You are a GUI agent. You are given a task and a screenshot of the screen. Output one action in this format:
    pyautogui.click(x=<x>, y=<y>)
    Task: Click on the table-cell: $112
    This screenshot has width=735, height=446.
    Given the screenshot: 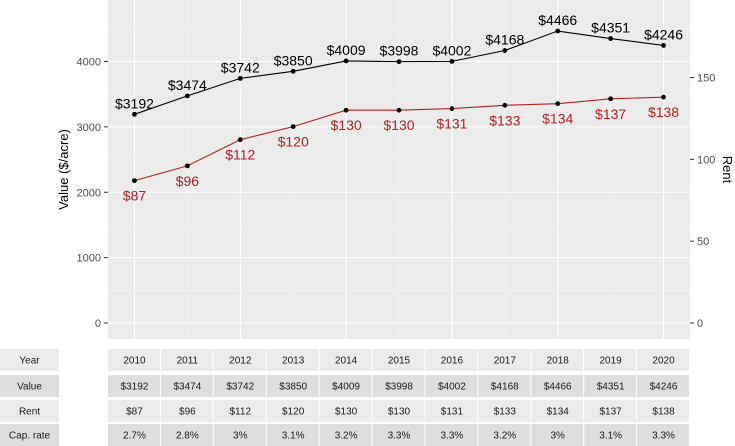 What is the action you would take?
    pyautogui.click(x=241, y=412)
    